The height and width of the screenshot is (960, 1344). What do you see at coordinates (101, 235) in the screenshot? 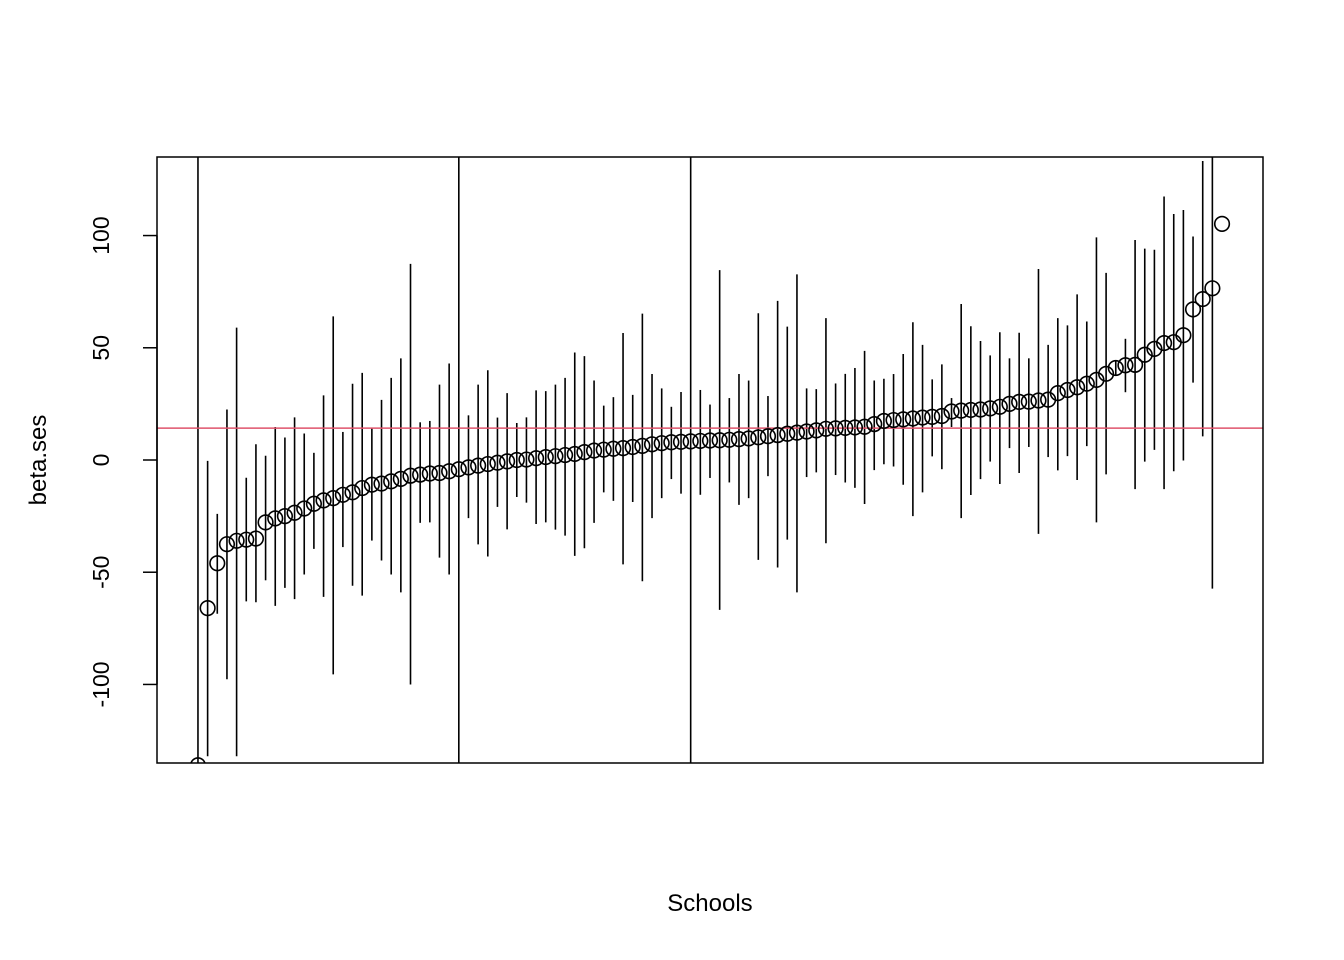
I see `y-tick-label: 100` at bounding box center [101, 235].